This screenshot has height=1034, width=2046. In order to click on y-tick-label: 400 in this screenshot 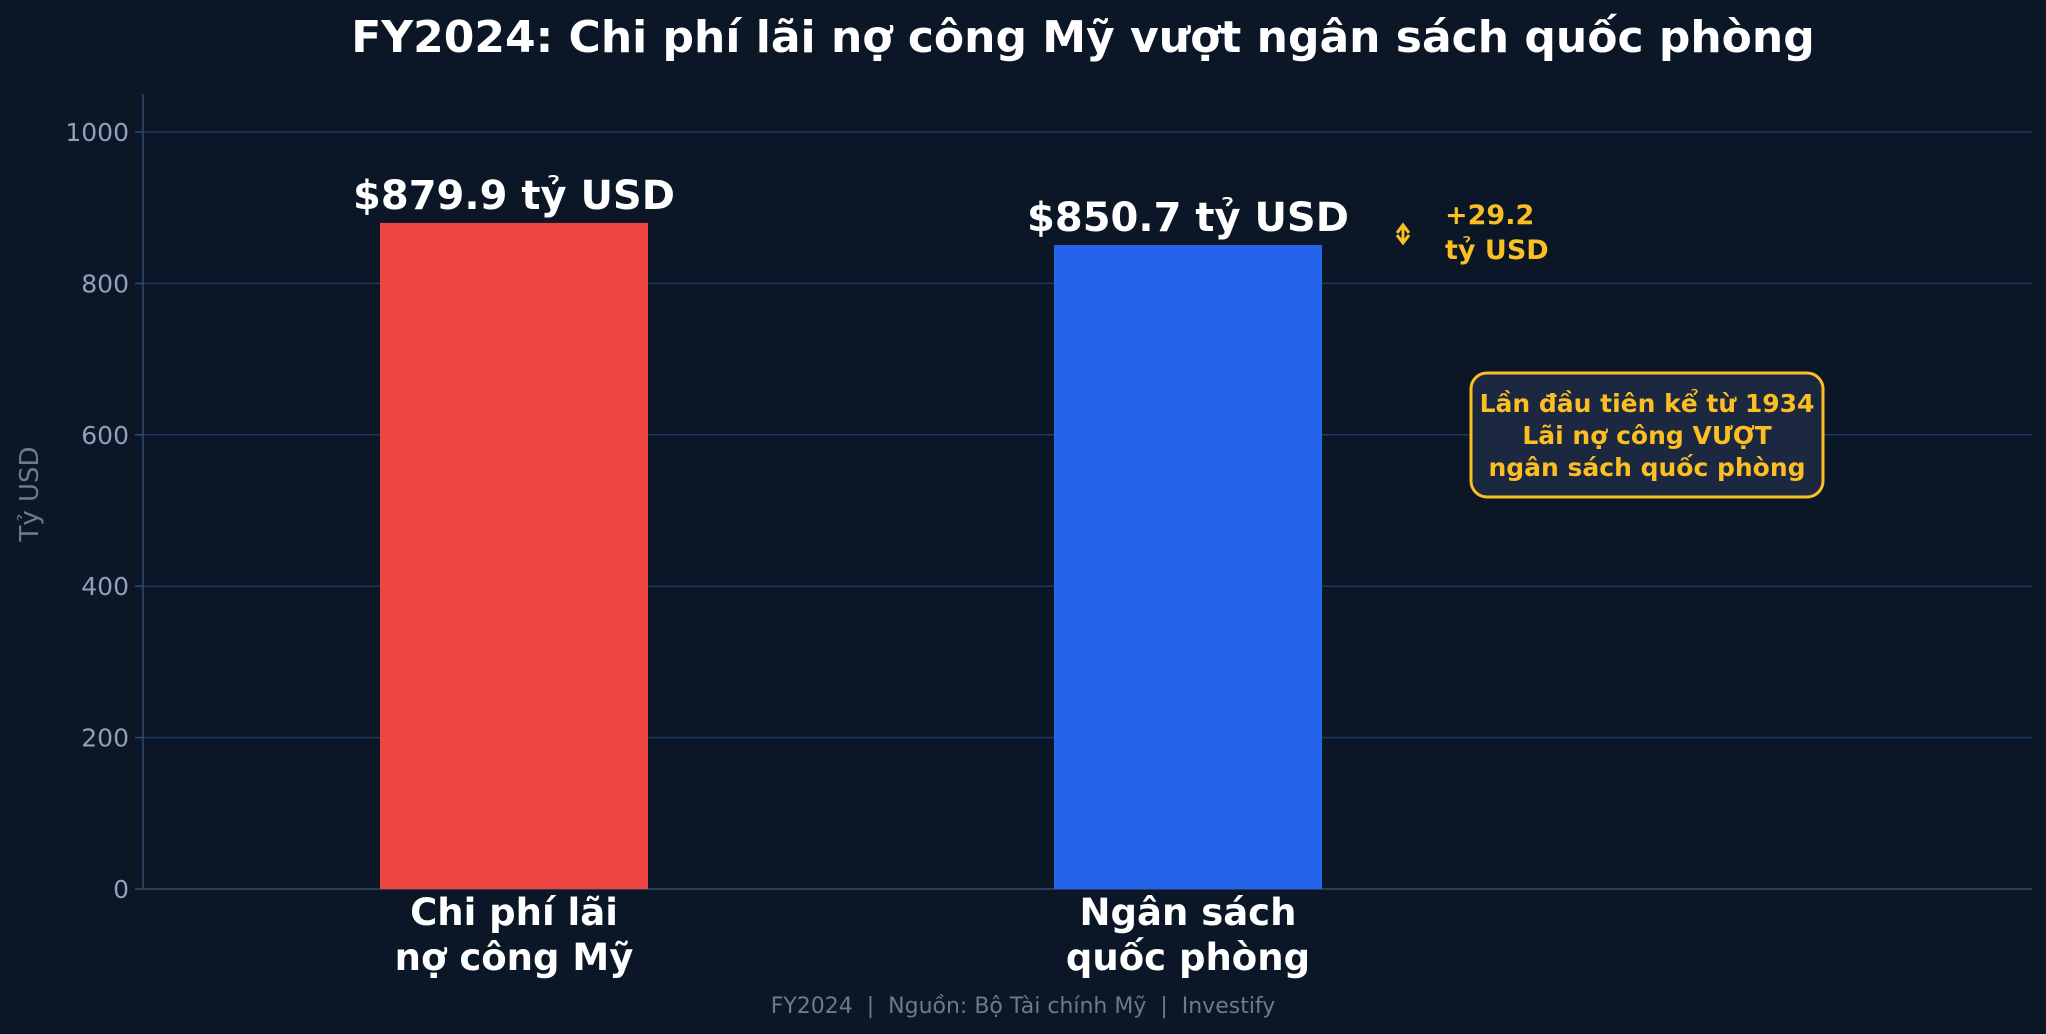, I will do `click(105, 586)`.